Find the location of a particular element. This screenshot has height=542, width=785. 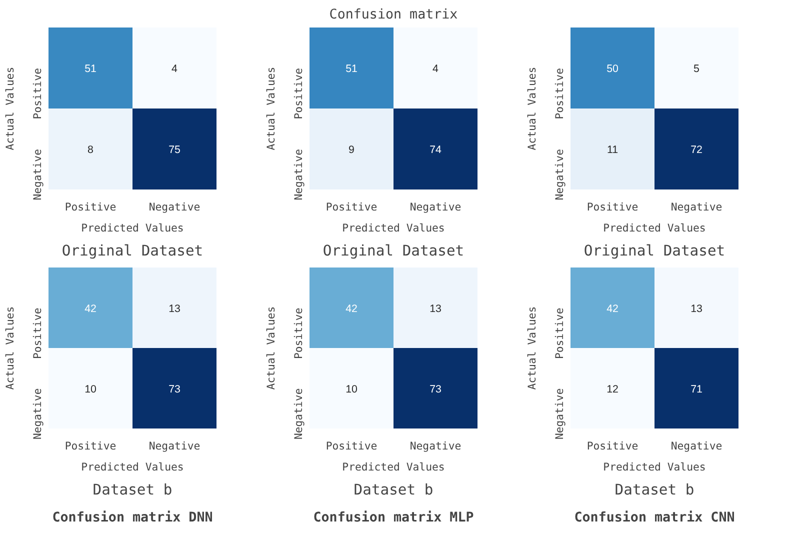

data-label: 5 is located at coordinates (697, 69).